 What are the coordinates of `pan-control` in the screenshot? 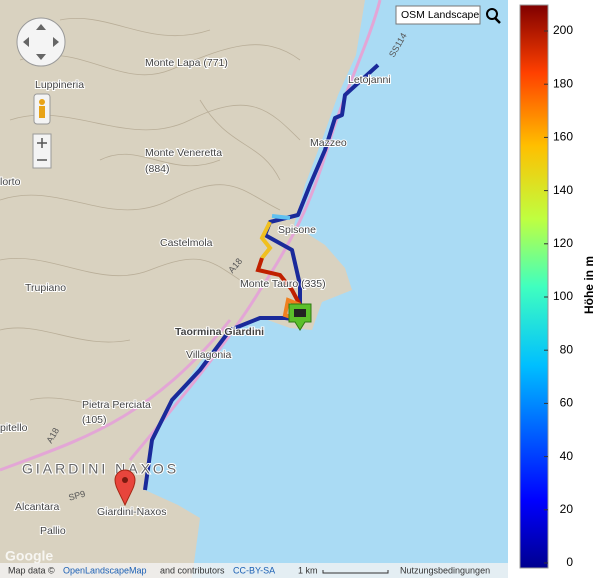 It's located at (41, 42).